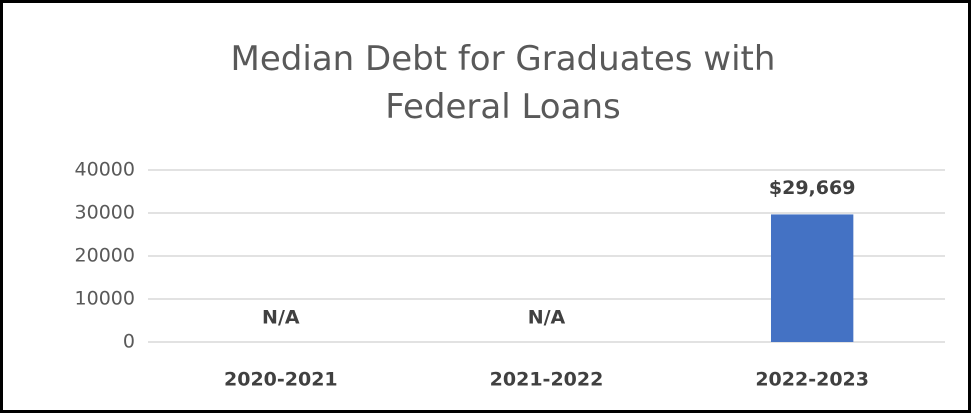 Image resolution: width=971 pixels, height=413 pixels. Describe the element at coordinates (812, 188) in the screenshot. I see `value-label: $29,669` at that location.